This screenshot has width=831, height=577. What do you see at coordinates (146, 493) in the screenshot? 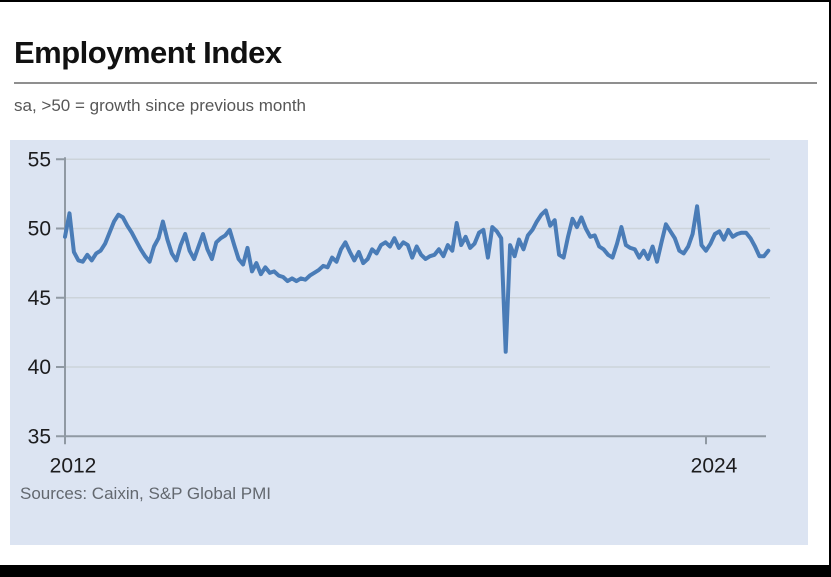
I see `sources-caption: Sources: Caixin, S&P Global PMI` at bounding box center [146, 493].